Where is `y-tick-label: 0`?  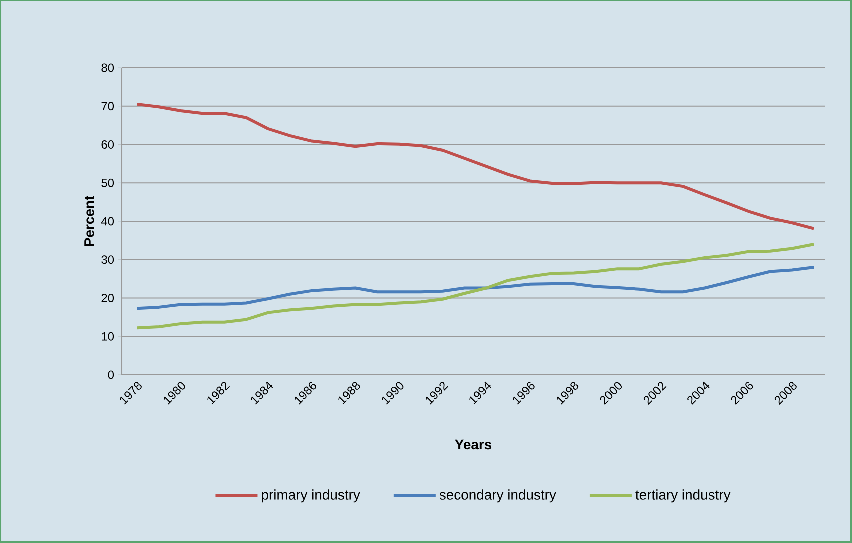
y-tick-label: 0 is located at coordinates (111, 375).